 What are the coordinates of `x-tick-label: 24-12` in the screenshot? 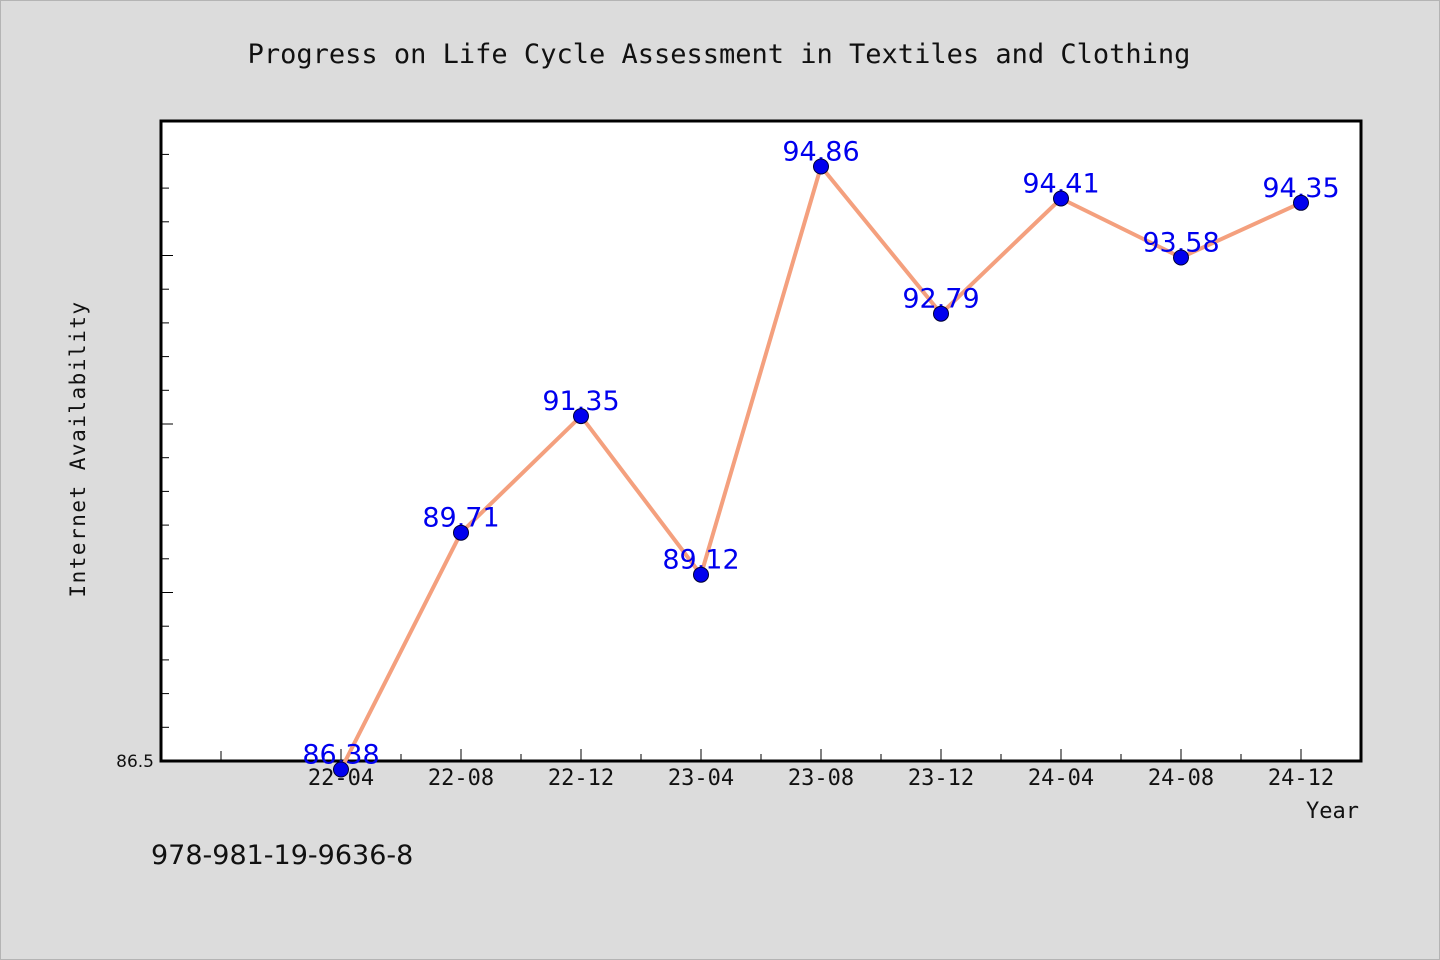 It's located at (1301, 778).